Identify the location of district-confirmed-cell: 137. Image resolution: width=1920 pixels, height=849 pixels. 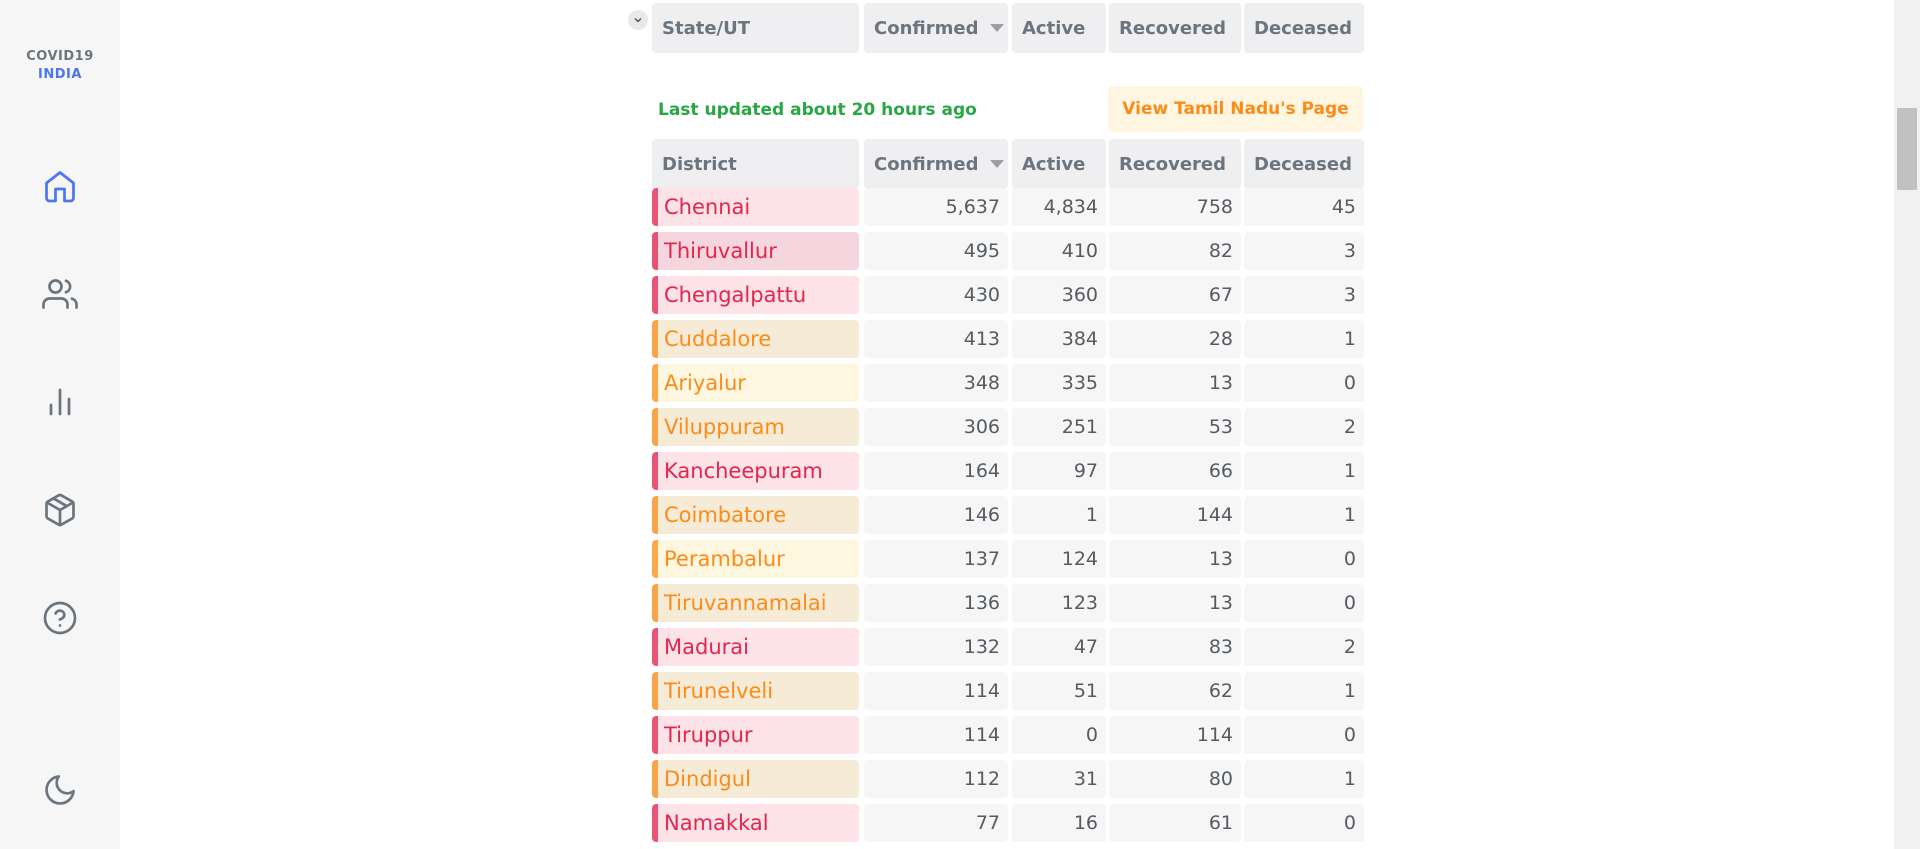
(936, 559).